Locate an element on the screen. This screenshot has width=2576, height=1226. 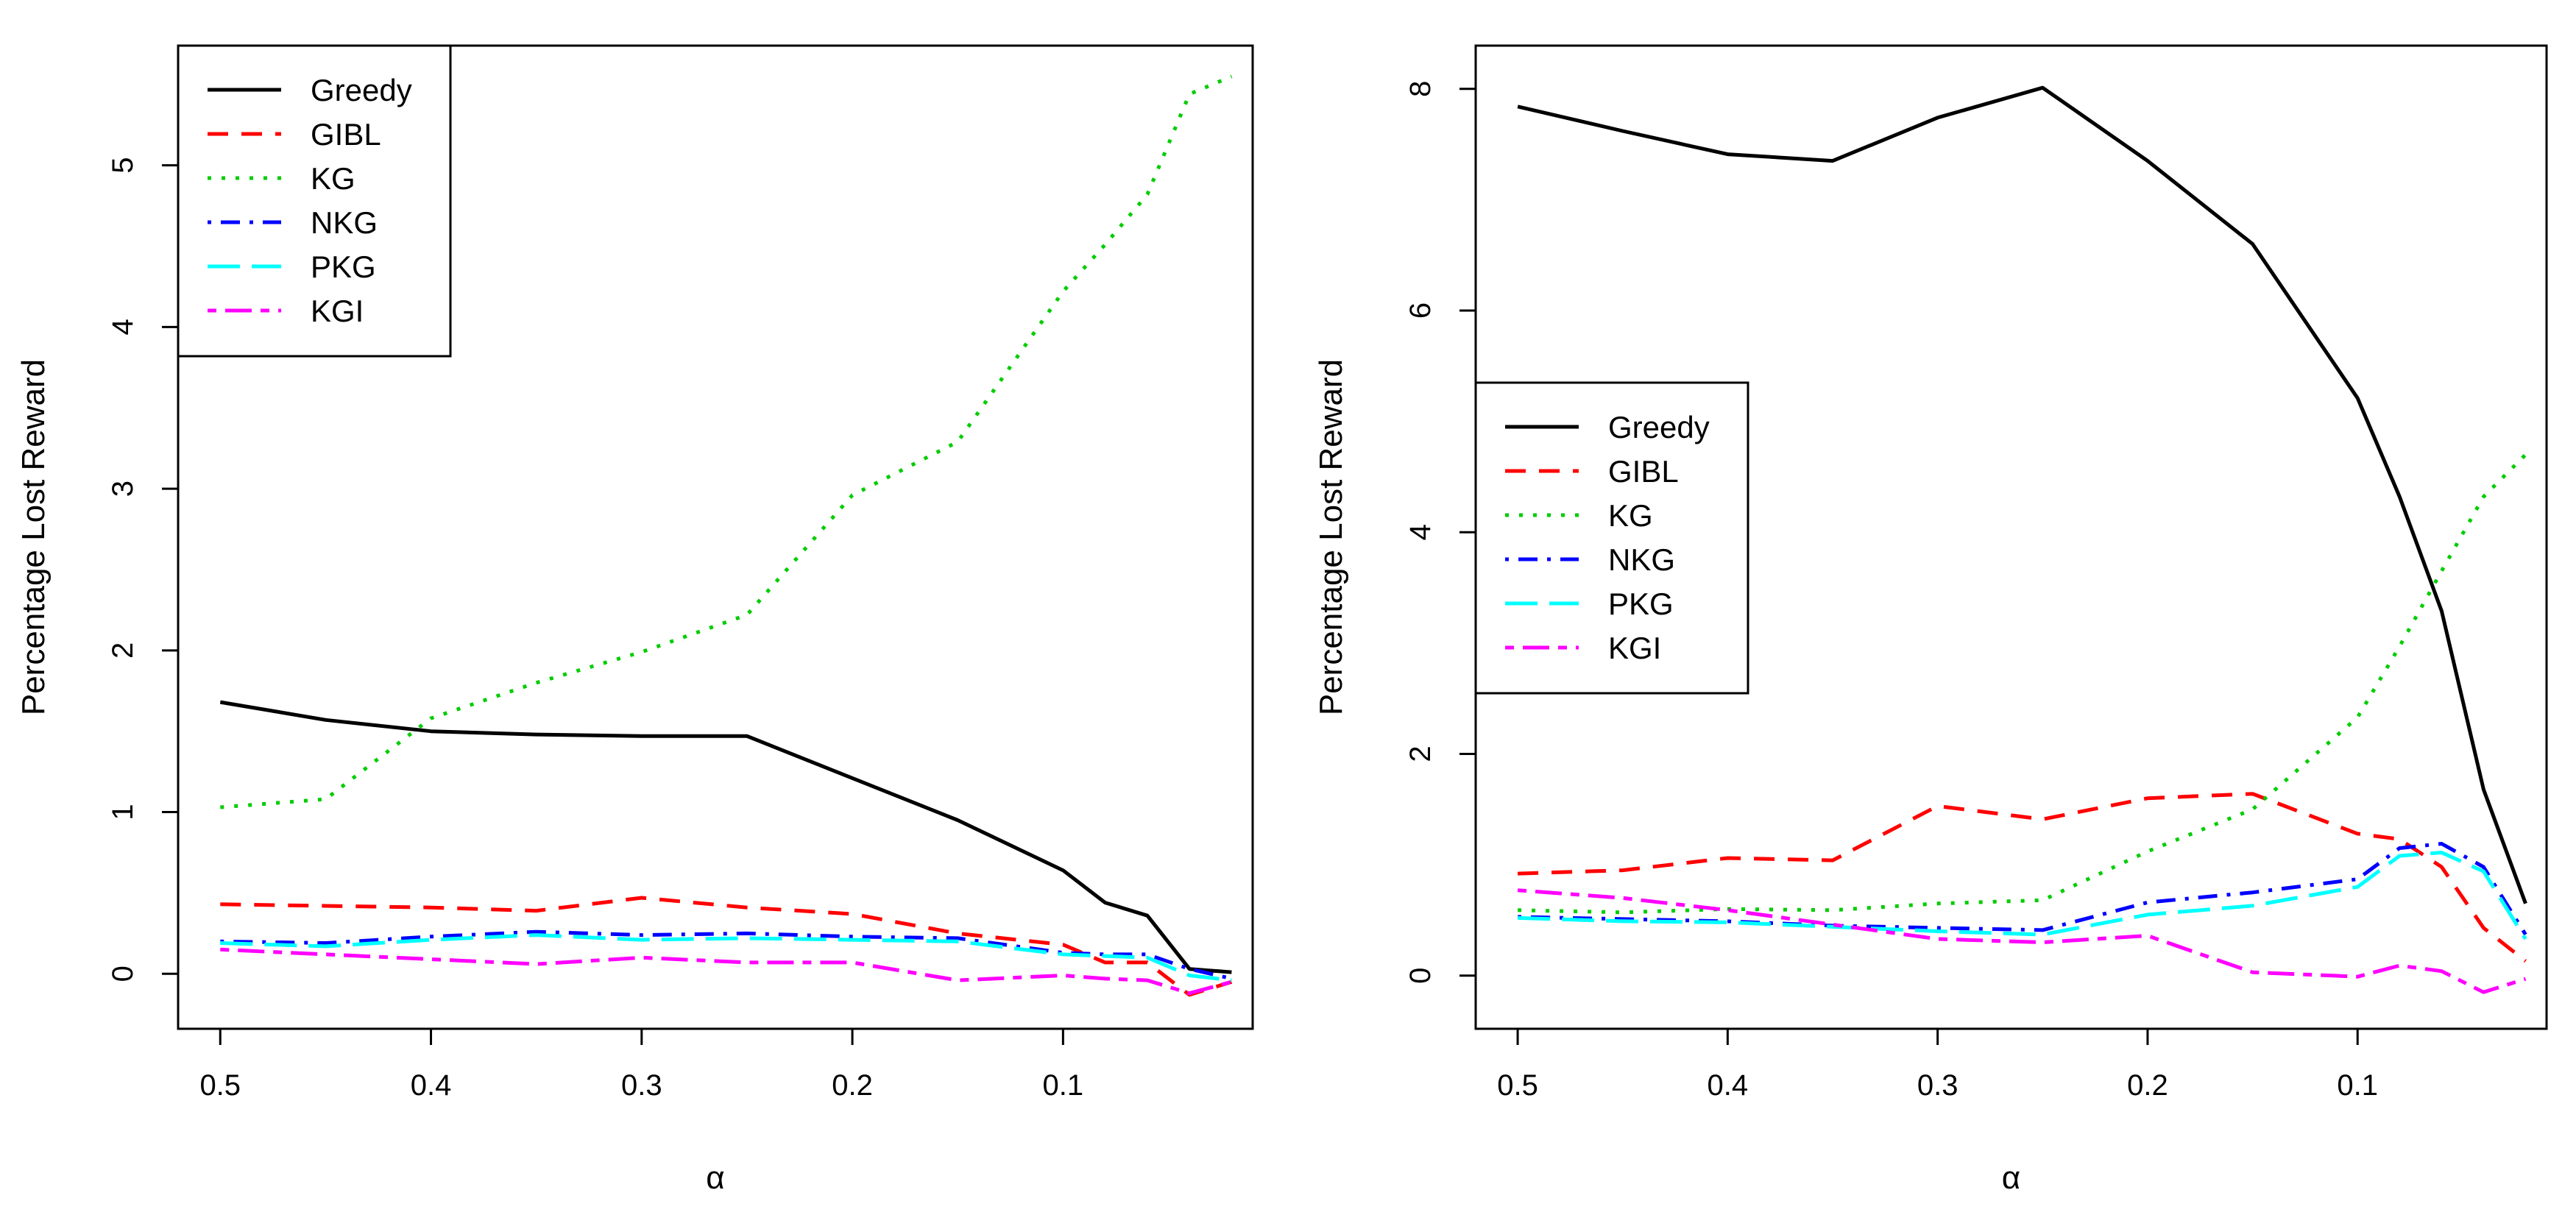
y-tick-label: 8 is located at coordinates (1420, 89).